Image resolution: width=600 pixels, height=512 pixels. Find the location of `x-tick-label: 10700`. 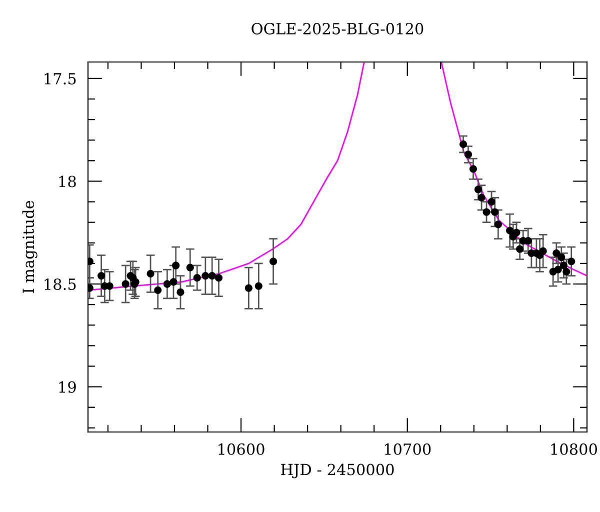

x-tick-label: 10700 is located at coordinates (407, 449).